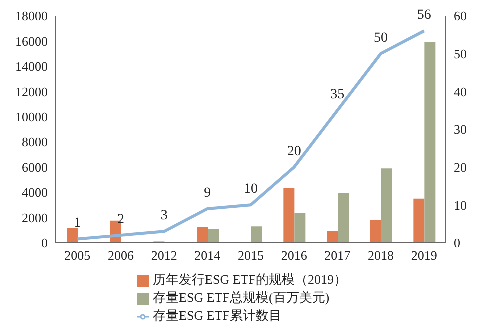 The width and height of the screenshot is (494, 329). I want to click on data-label: 20, so click(294, 152).